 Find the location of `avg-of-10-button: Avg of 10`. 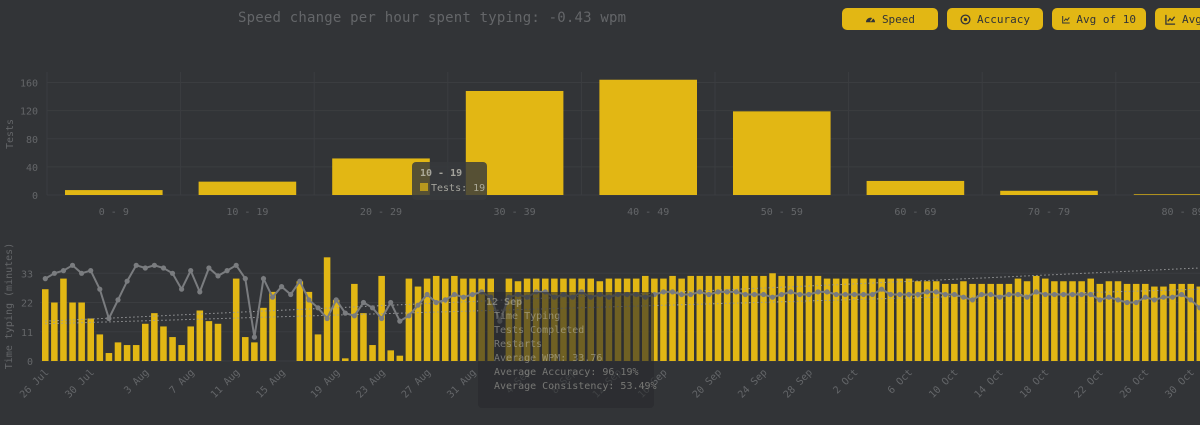

avg-of-10-button: Avg of 10 is located at coordinates (1099, 19).